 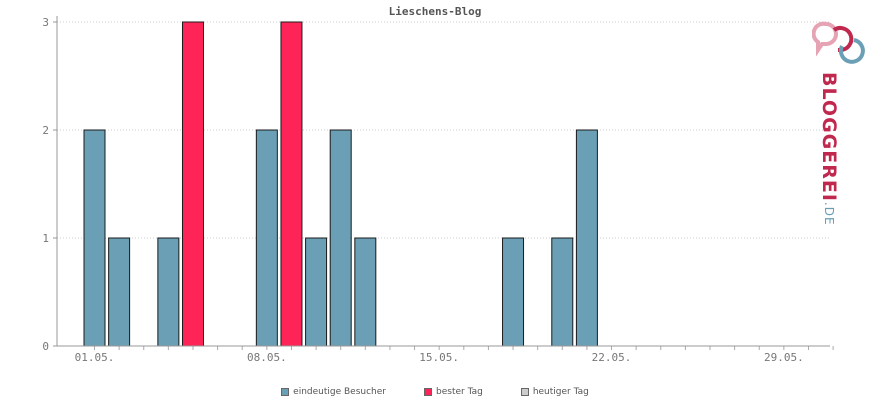 What do you see at coordinates (524, 392) in the screenshot?
I see `legend-swatch-today` at bounding box center [524, 392].